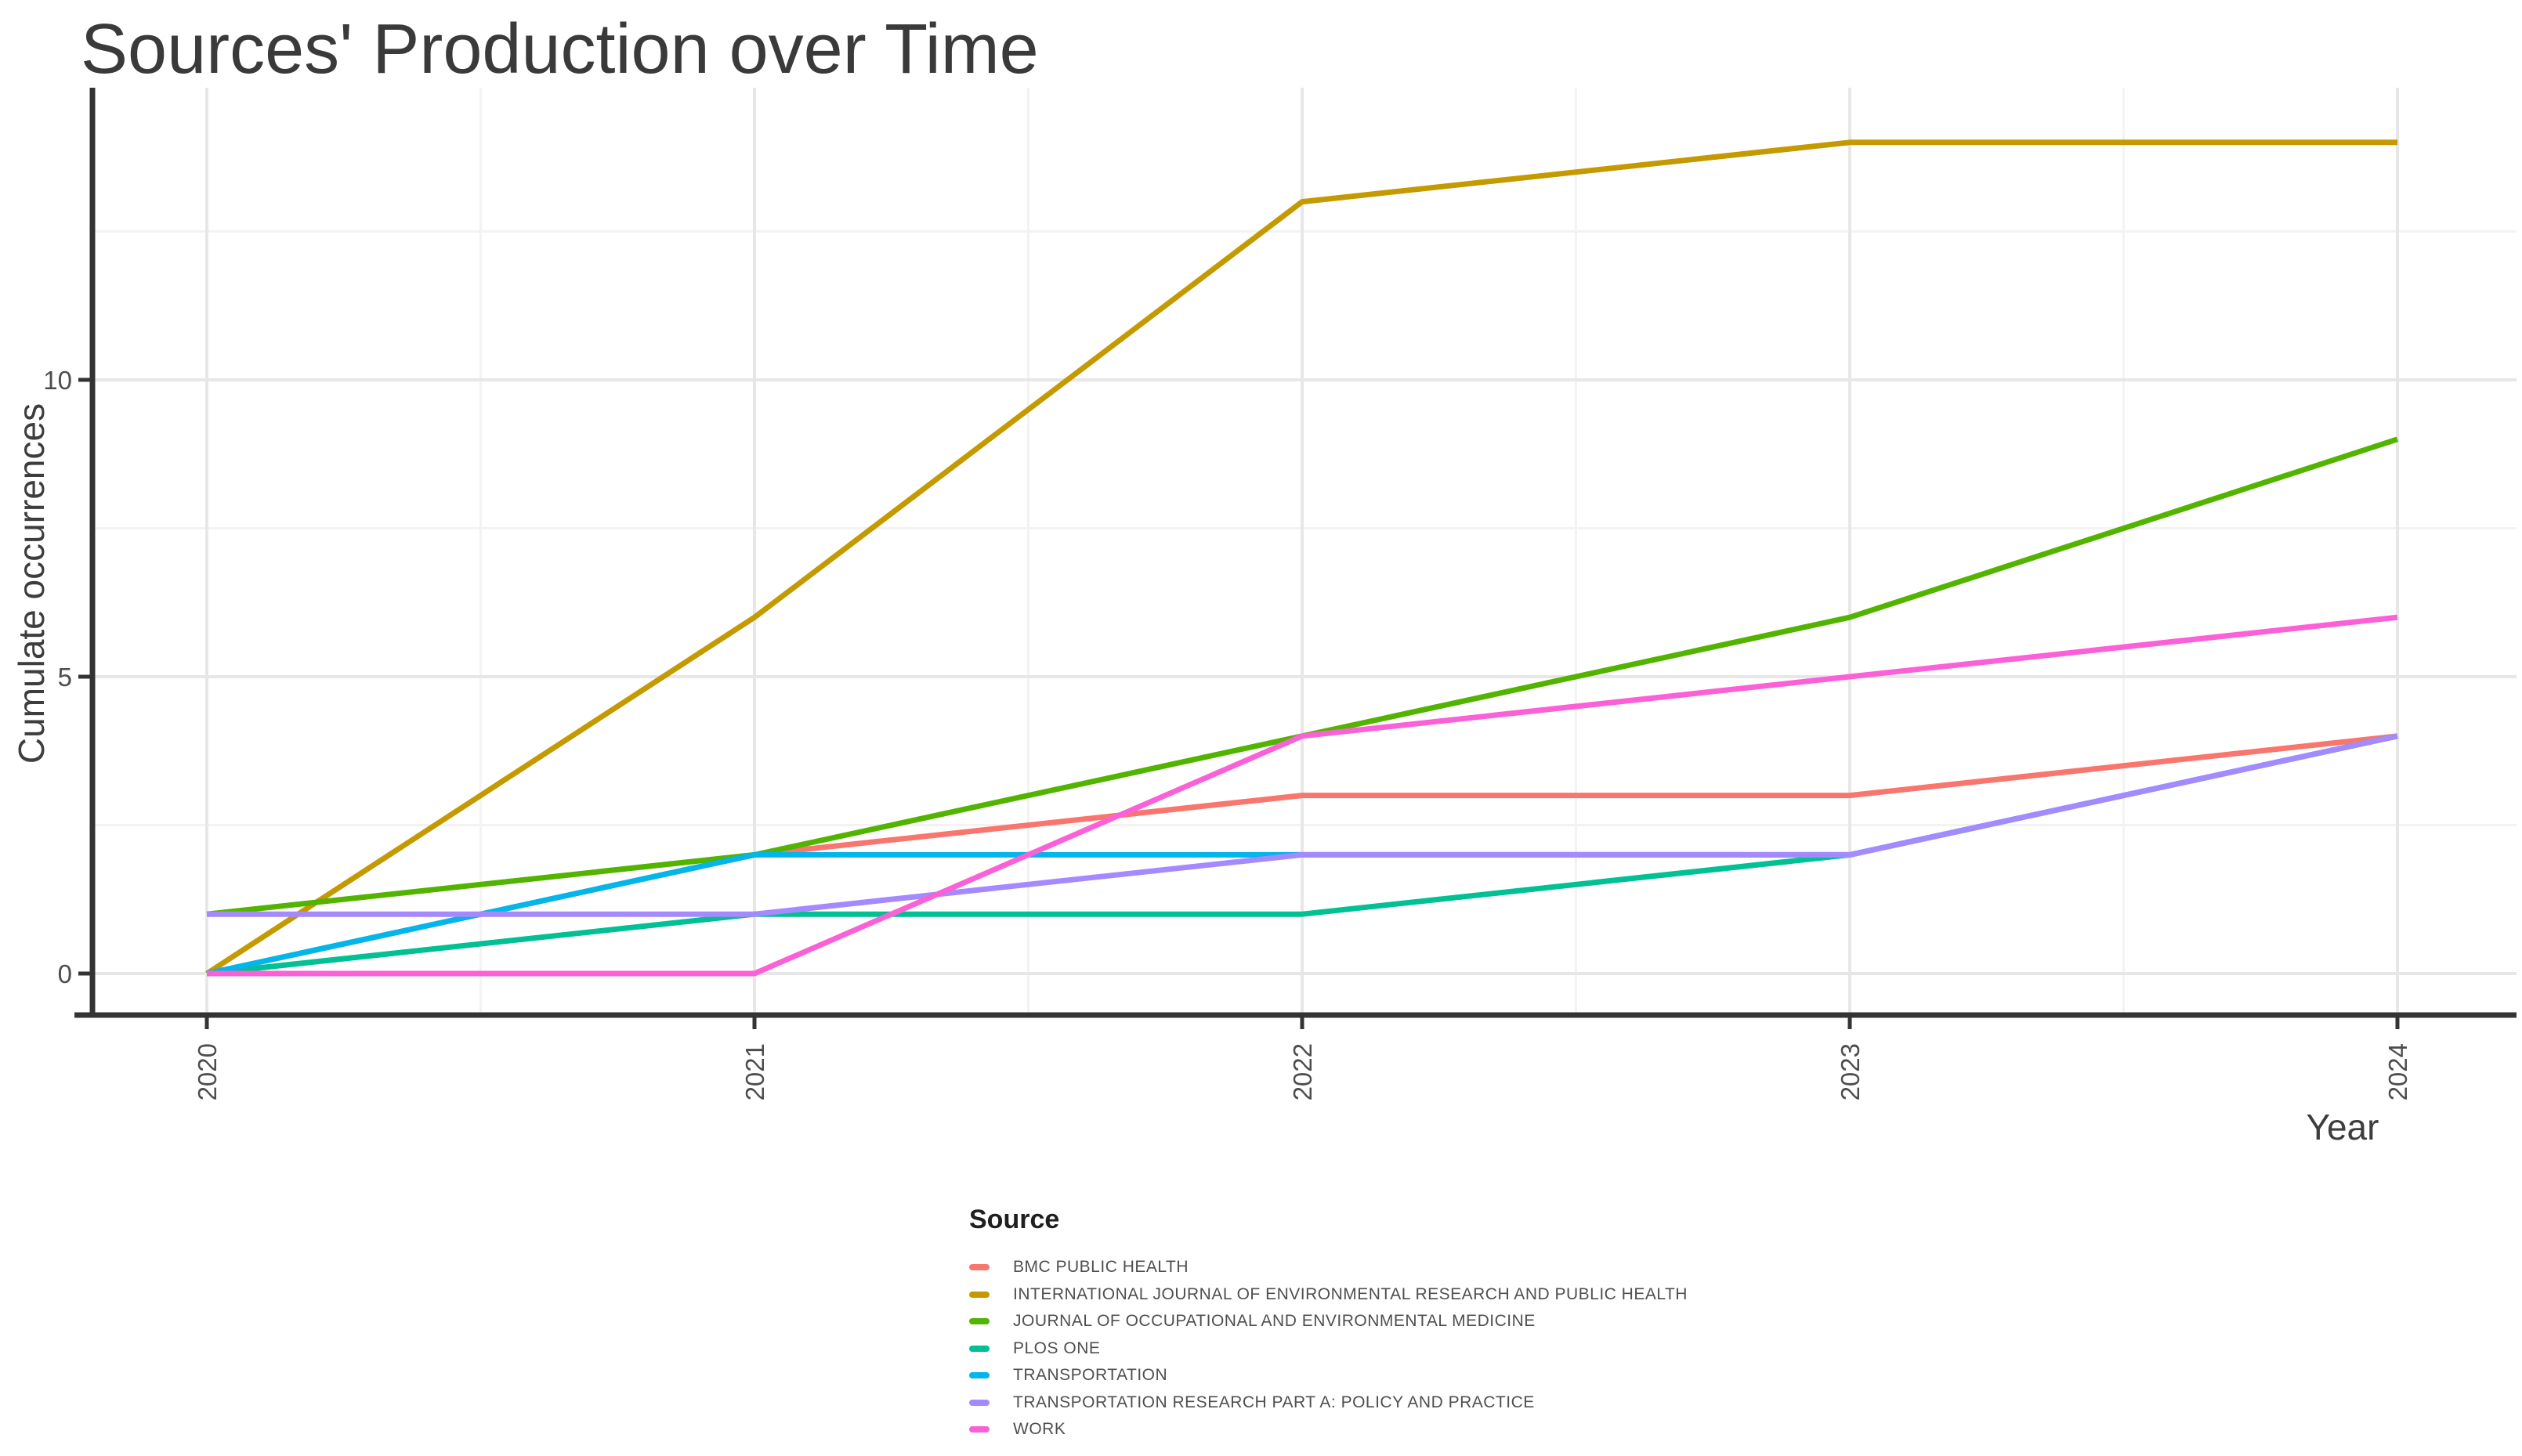 The height and width of the screenshot is (1456, 2522). What do you see at coordinates (65, 973) in the screenshot?
I see `y-tick-label: 0` at bounding box center [65, 973].